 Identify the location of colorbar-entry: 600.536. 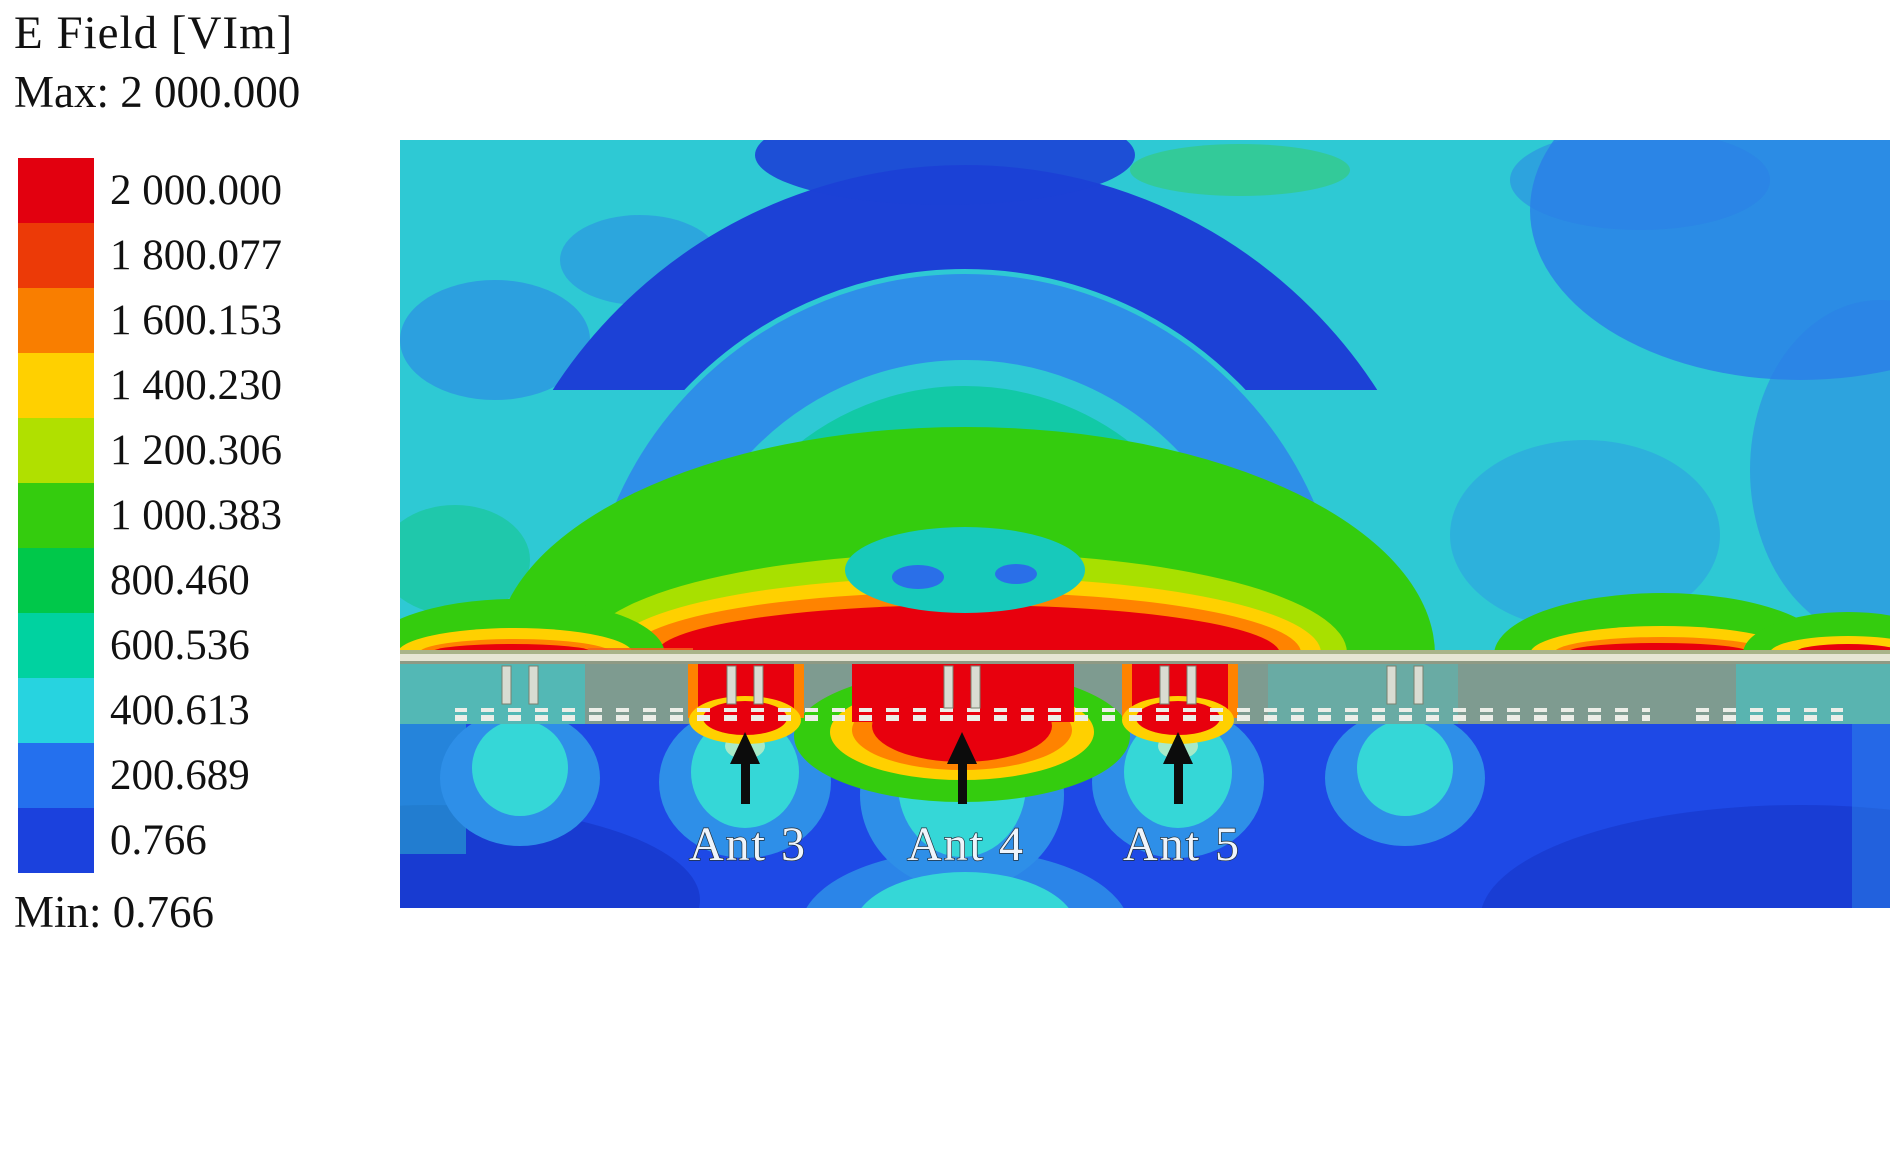
(150, 645).